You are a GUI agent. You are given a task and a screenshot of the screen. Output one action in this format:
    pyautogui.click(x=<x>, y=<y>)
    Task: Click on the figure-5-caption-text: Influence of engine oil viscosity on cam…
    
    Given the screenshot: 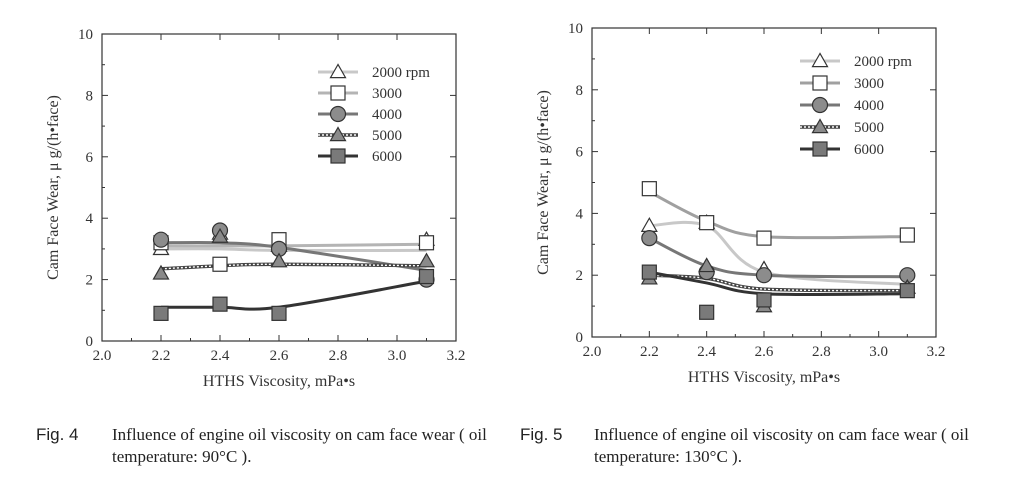 What is the action you would take?
    pyautogui.click(x=781, y=445)
    